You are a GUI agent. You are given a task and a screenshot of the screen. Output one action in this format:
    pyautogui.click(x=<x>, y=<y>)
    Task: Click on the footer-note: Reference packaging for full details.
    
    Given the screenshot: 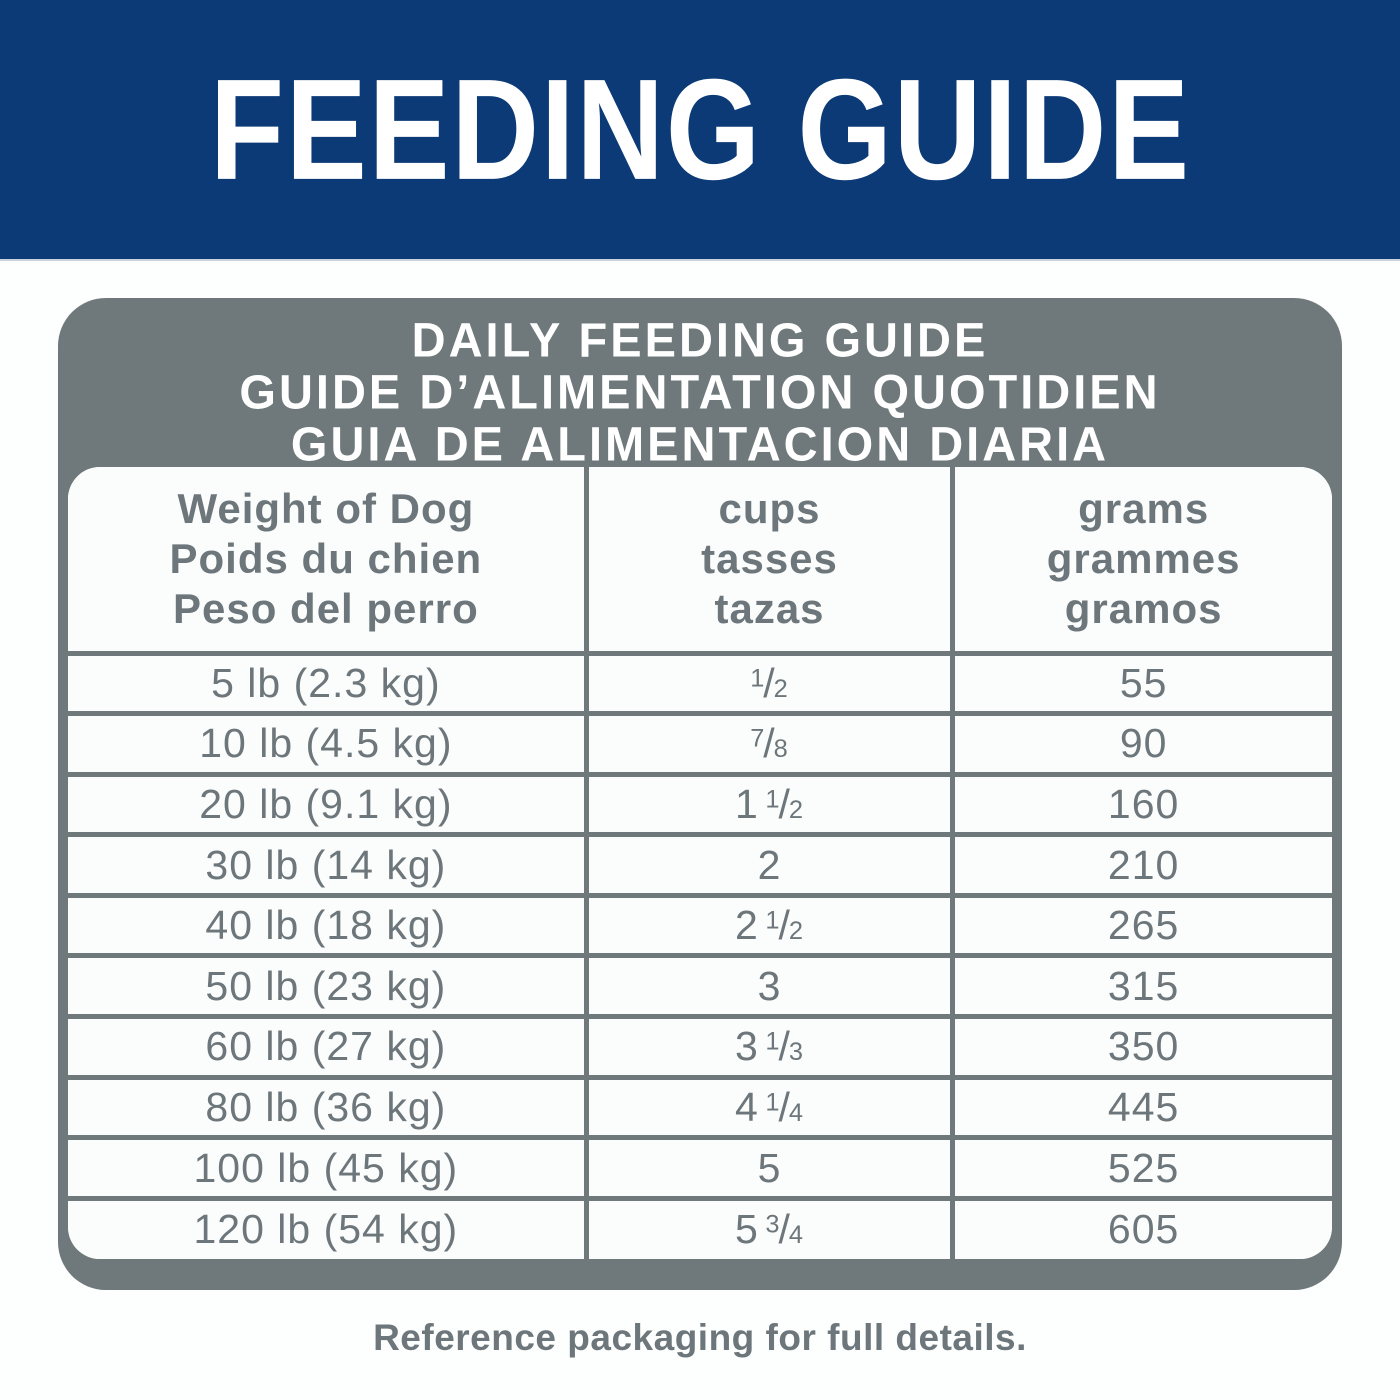 What is the action you would take?
    pyautogui.click(x=700, y=1337)
    